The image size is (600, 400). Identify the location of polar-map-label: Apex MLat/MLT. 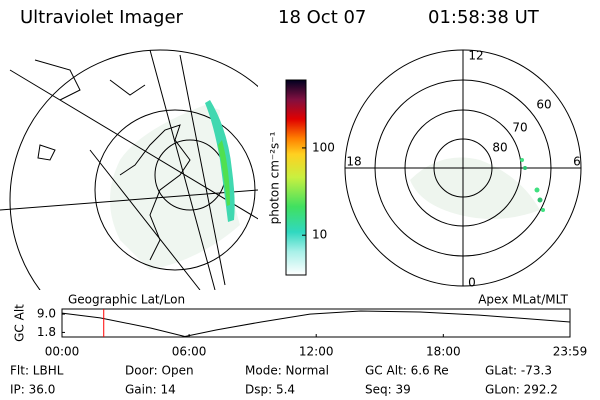
(523, 300).